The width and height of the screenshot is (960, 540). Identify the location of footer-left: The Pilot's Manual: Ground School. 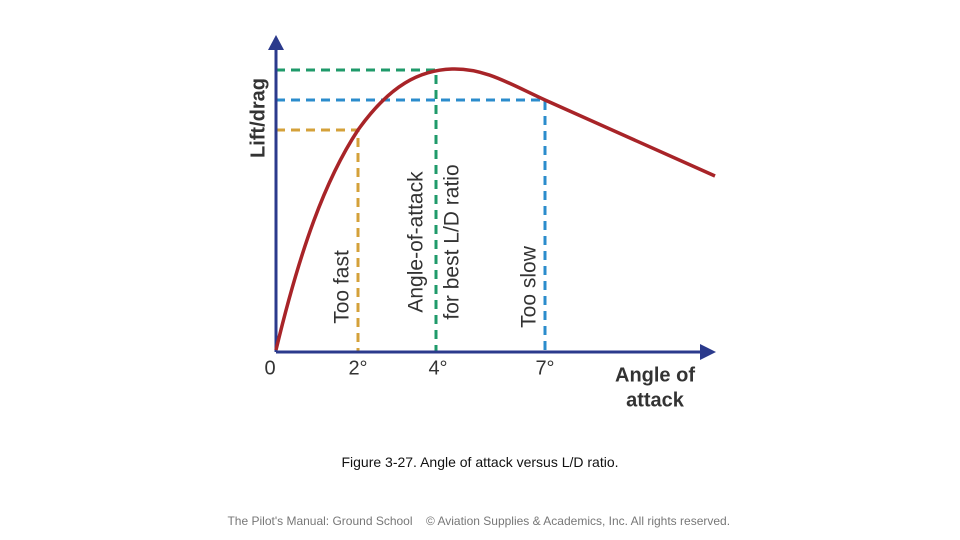
(319, 521).